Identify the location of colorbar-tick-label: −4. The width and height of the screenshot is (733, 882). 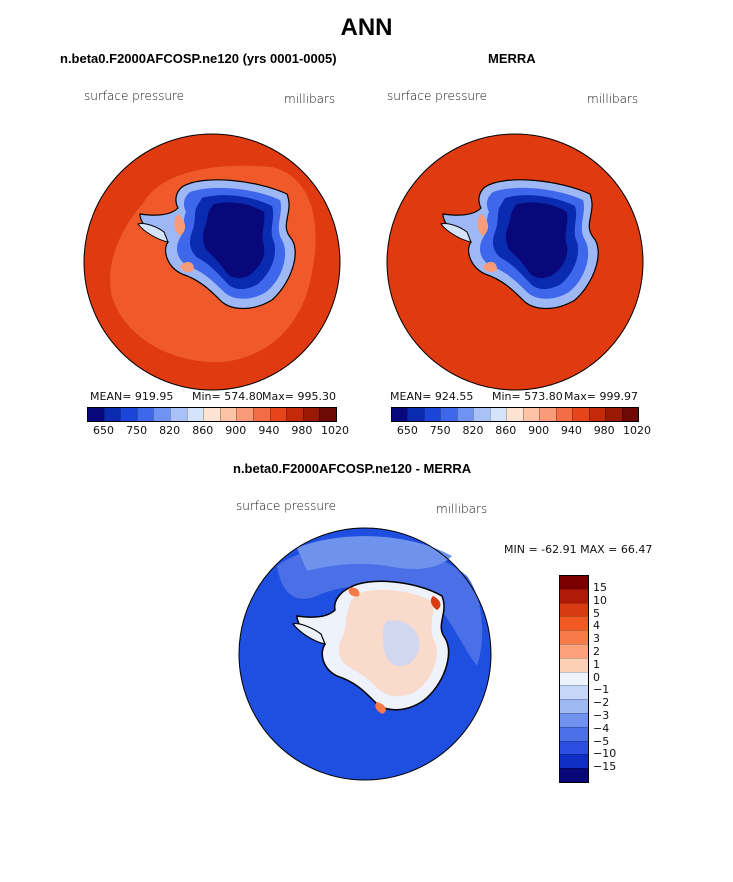
(601, 728).